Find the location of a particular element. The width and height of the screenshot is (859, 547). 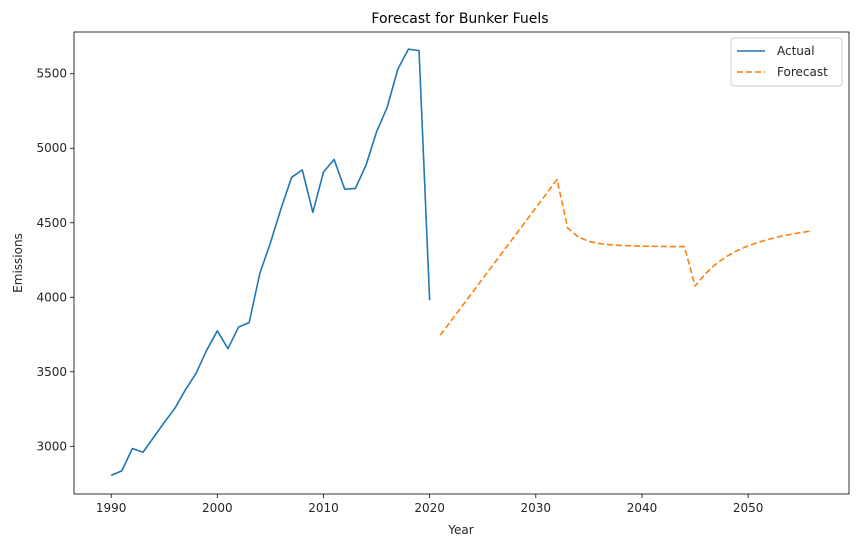

y-axis: 3000 3500 4000 4500 5000 5500 is located at coordinates (55, 260).